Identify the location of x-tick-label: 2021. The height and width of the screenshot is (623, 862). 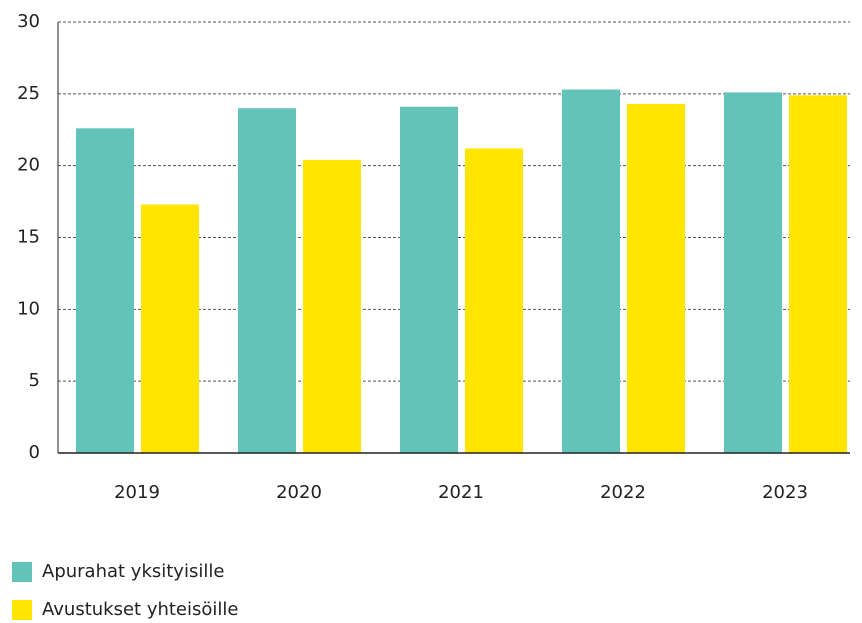
(461, 492).